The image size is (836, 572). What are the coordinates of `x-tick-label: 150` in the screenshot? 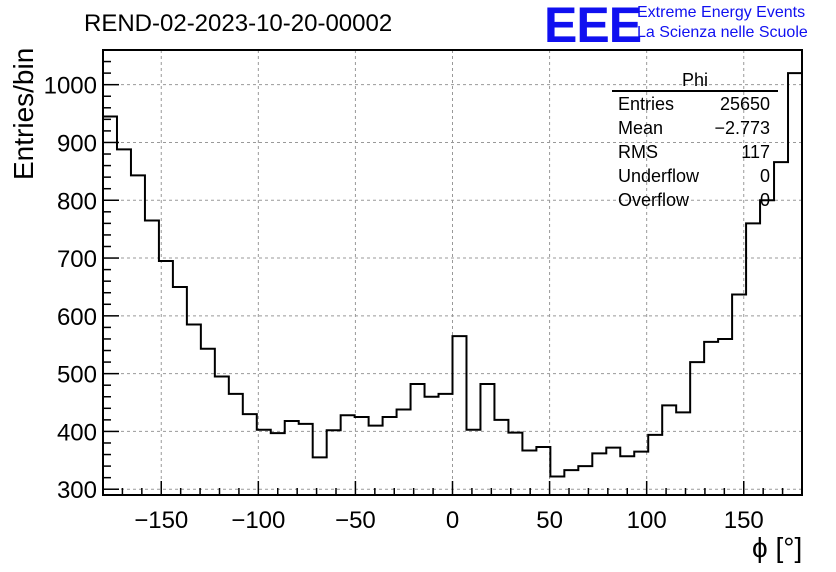 It's located at (744, 520).